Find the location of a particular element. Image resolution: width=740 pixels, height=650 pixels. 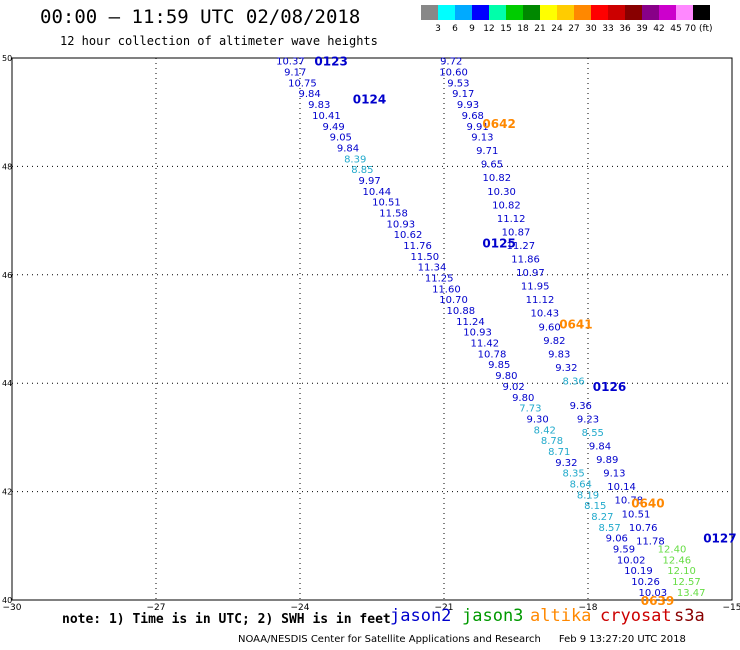

swh-value-label: 9.65 is located at coordinates (492, 165).